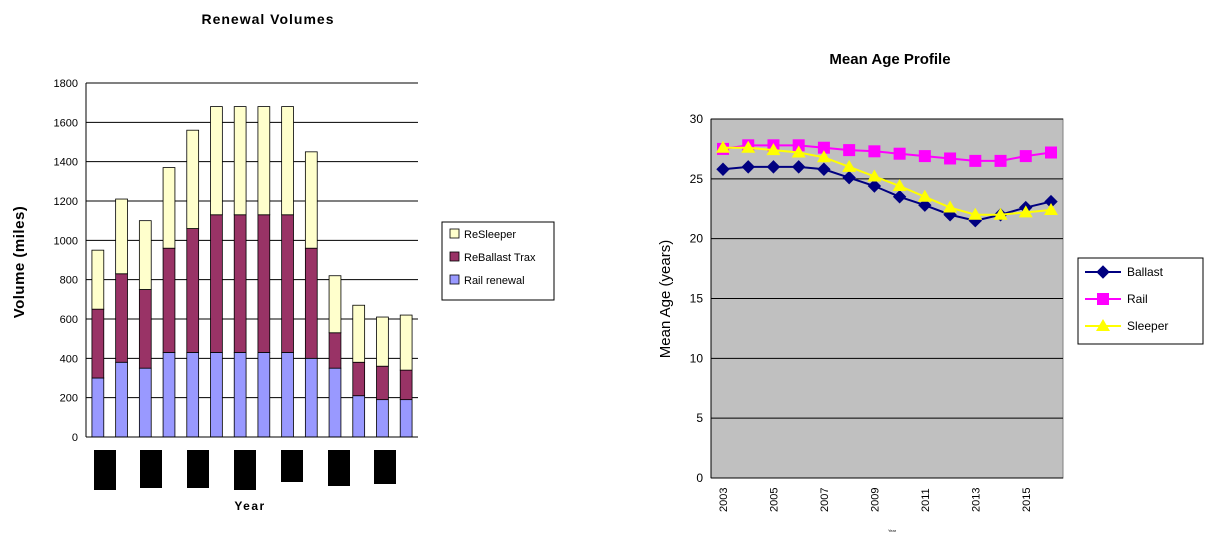  Describe the element at coordinates (245, 470) in the screenshot. I see `redacted-x-tick-labels` at that location.